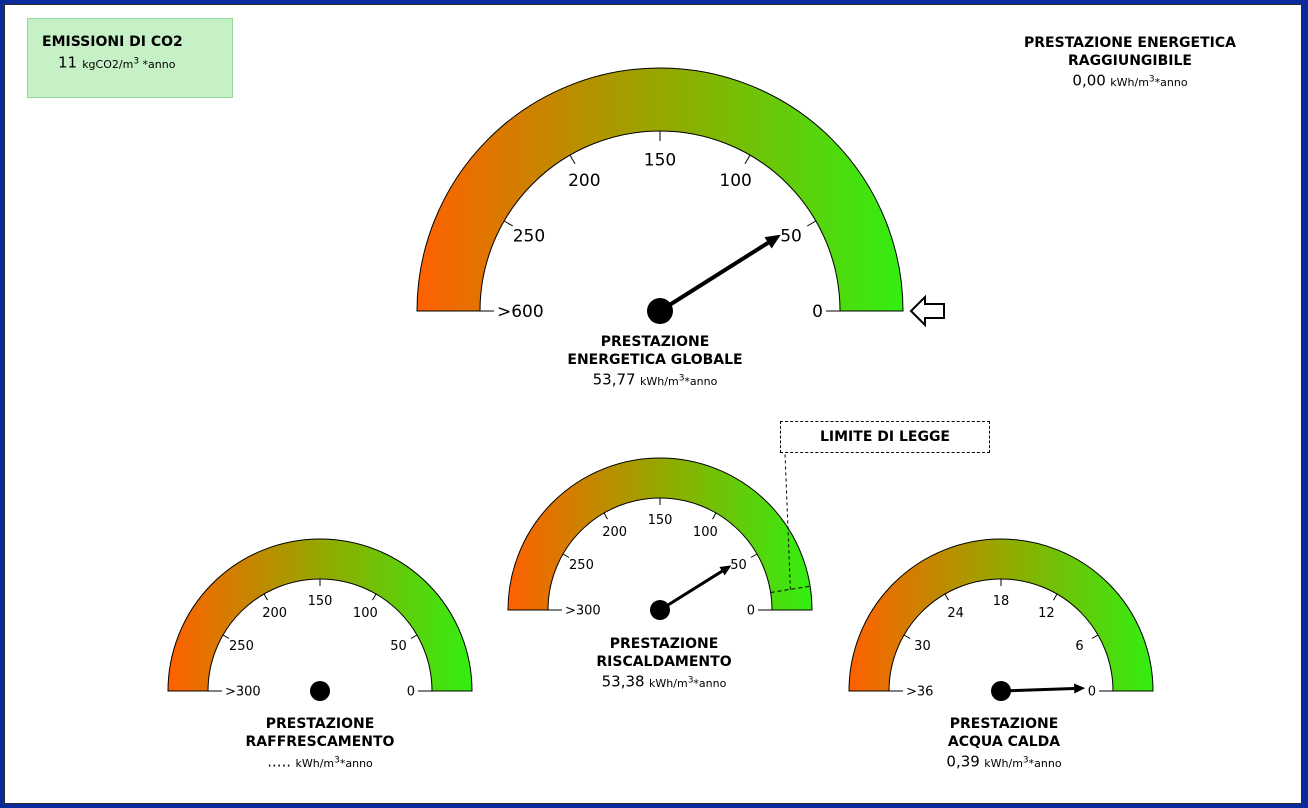  I want to click on gauge-tick-label-riscaldamento: 0, so click(751, 611).